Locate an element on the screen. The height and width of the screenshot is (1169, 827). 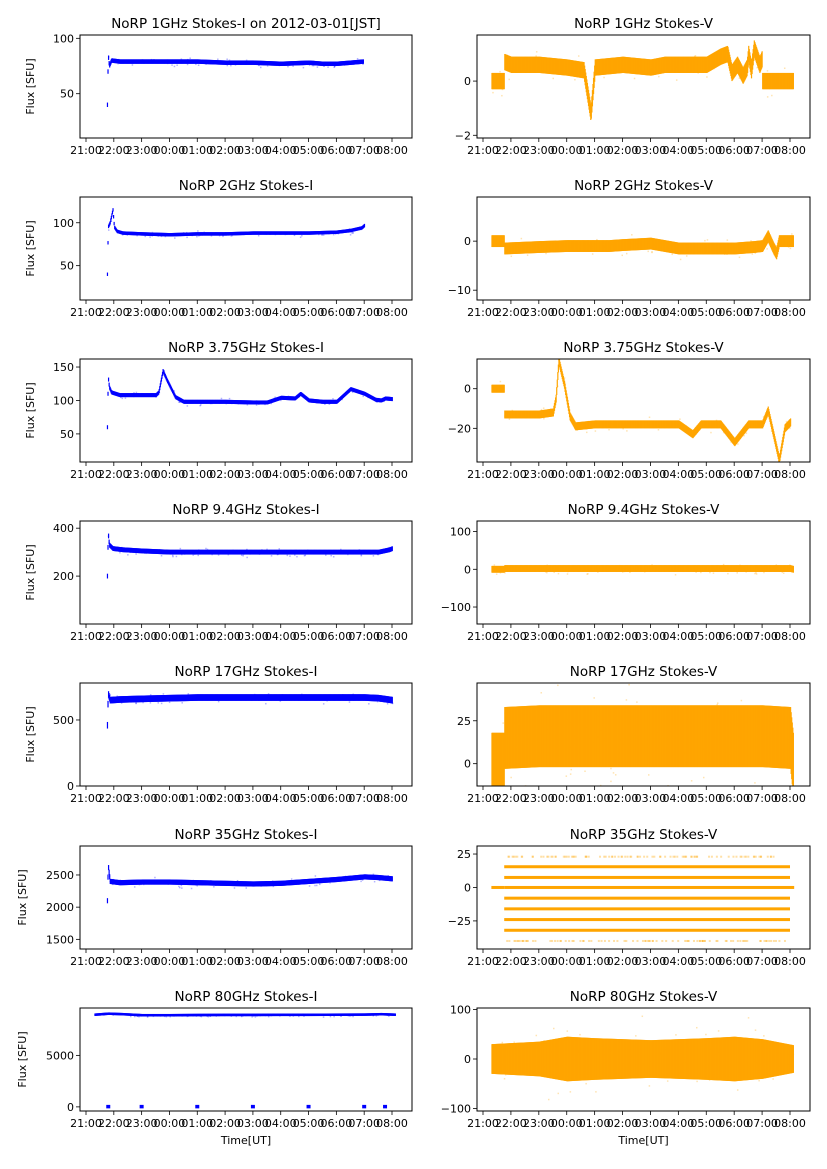
x-tick-label: 01:00 is located at coordinates (595, 474).